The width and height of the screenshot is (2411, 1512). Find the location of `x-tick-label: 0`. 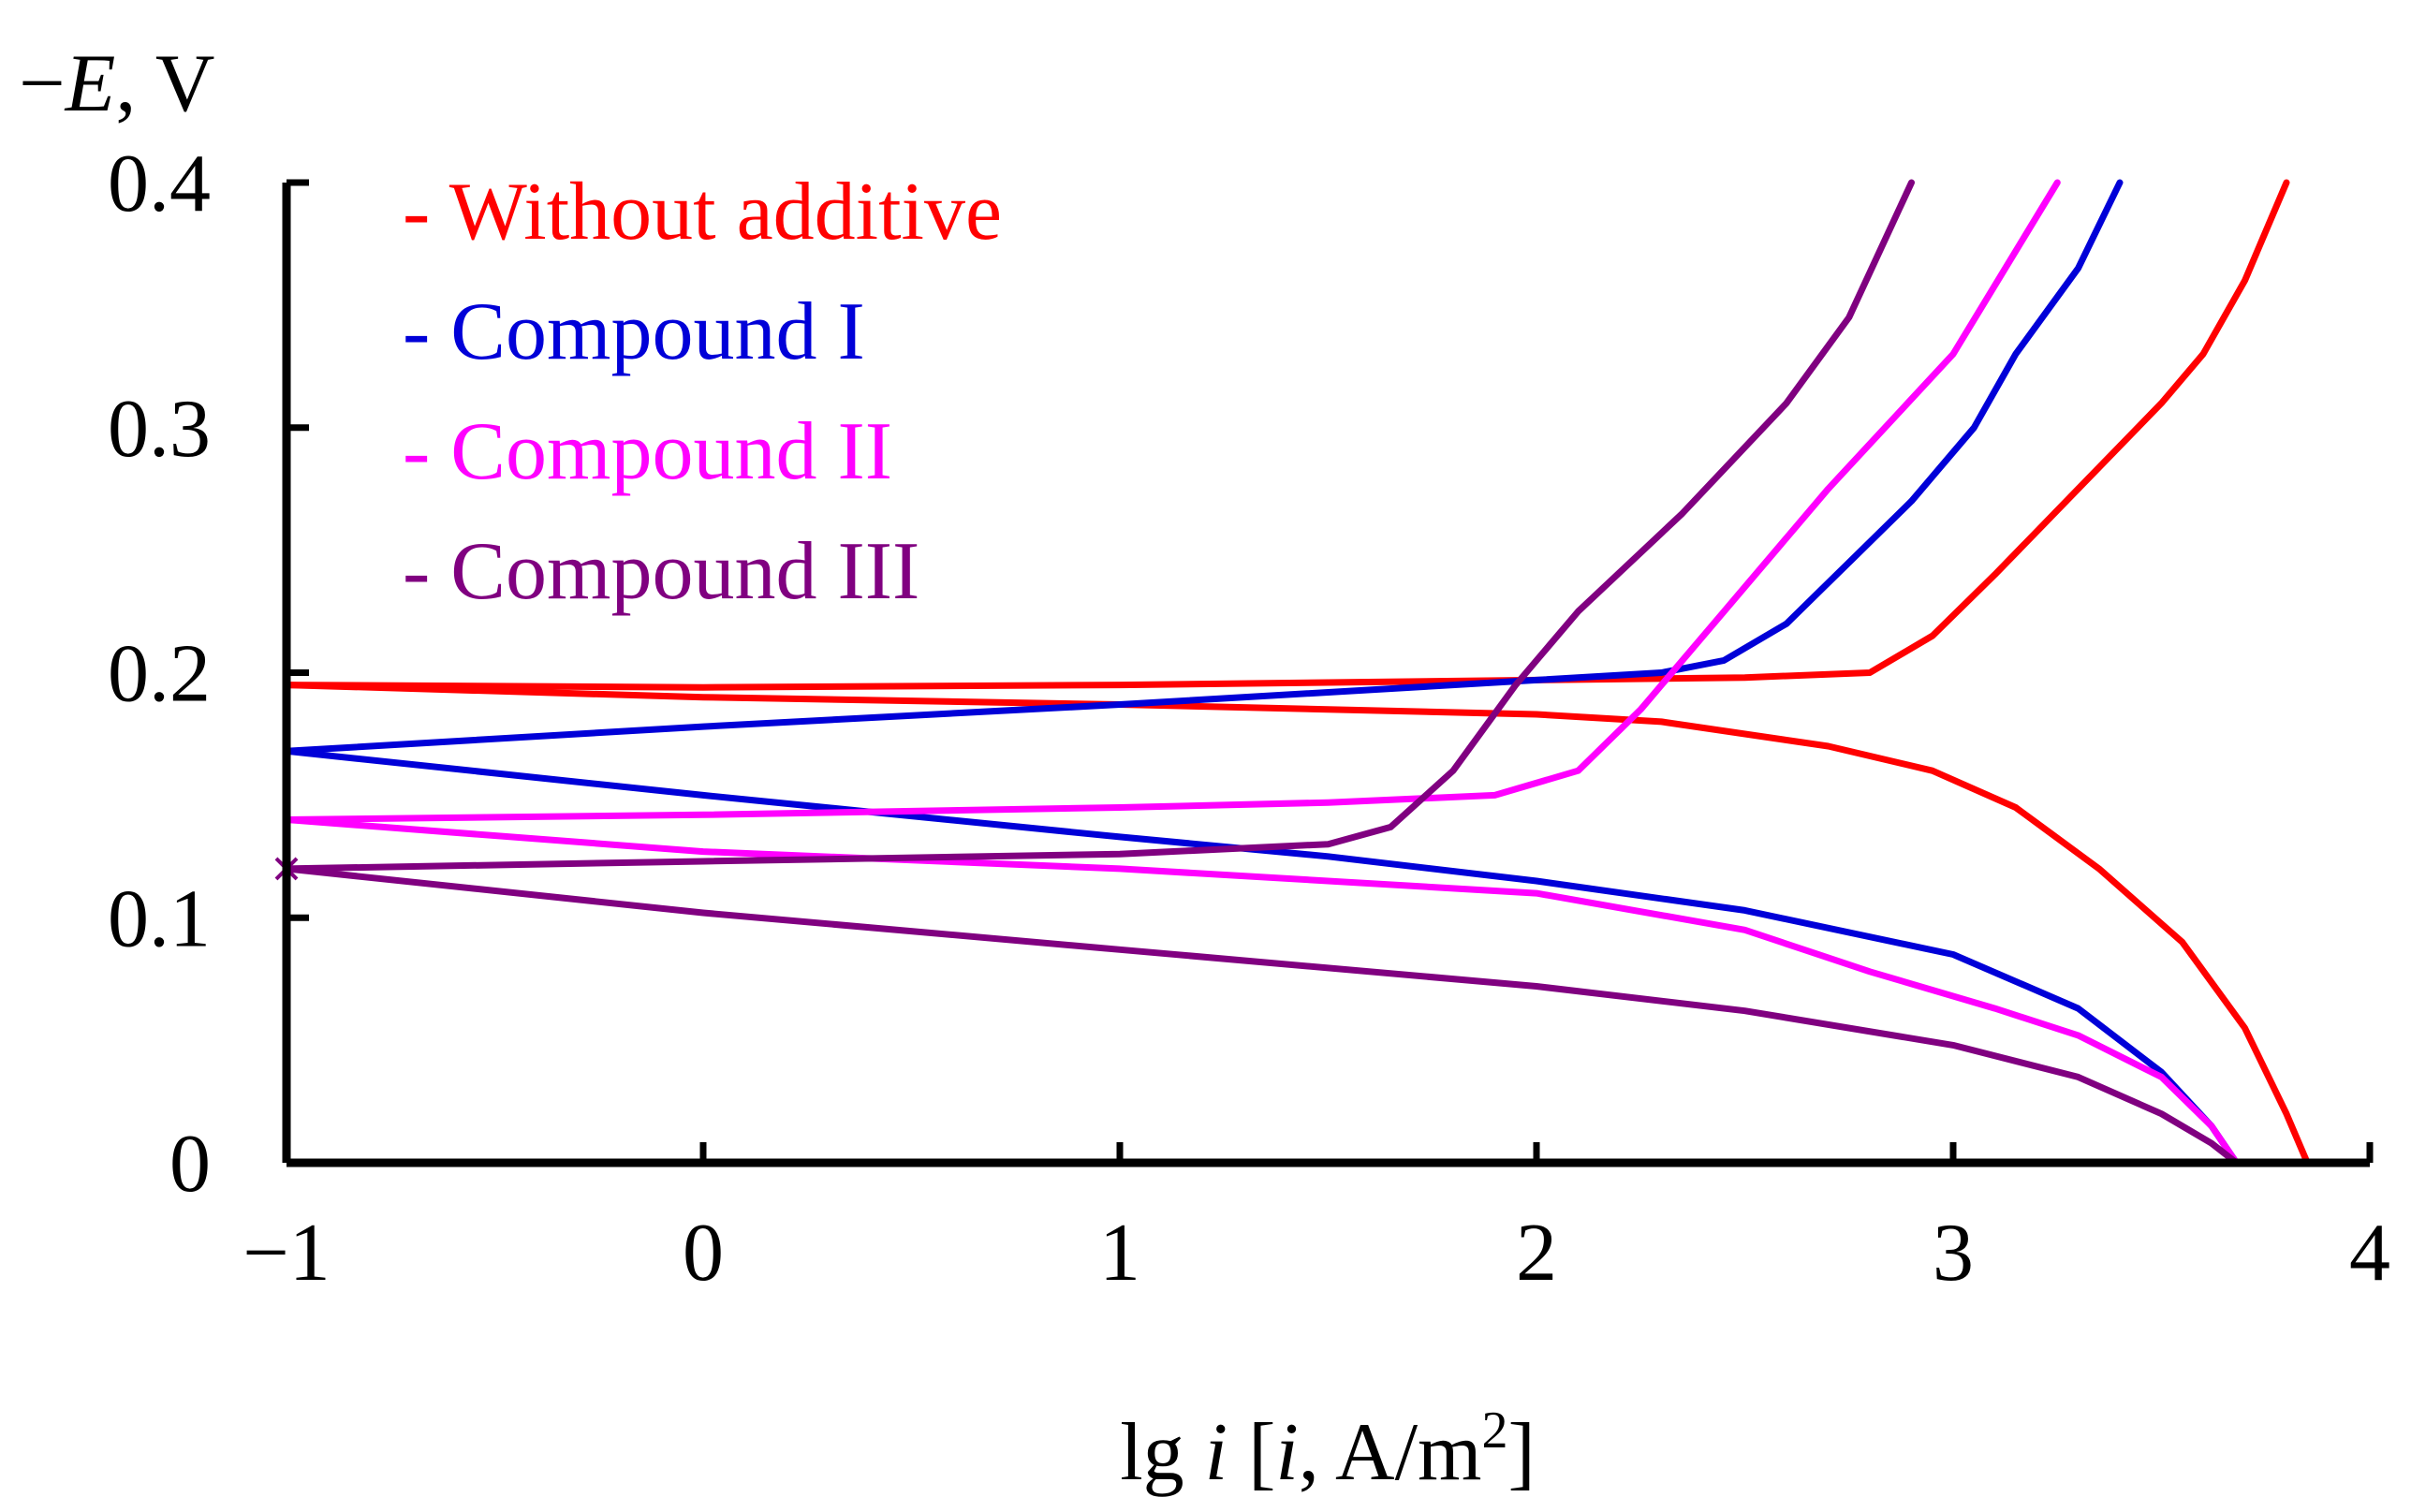

x-tick-label: 0 is located at coordinates (703, 1253).